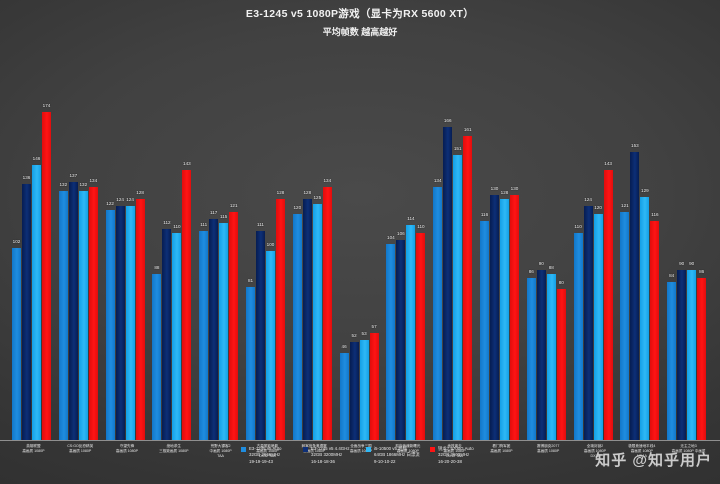 The width and height of the screenshot is (720, 484). I want to click on bar: 104, so click(391, 337).